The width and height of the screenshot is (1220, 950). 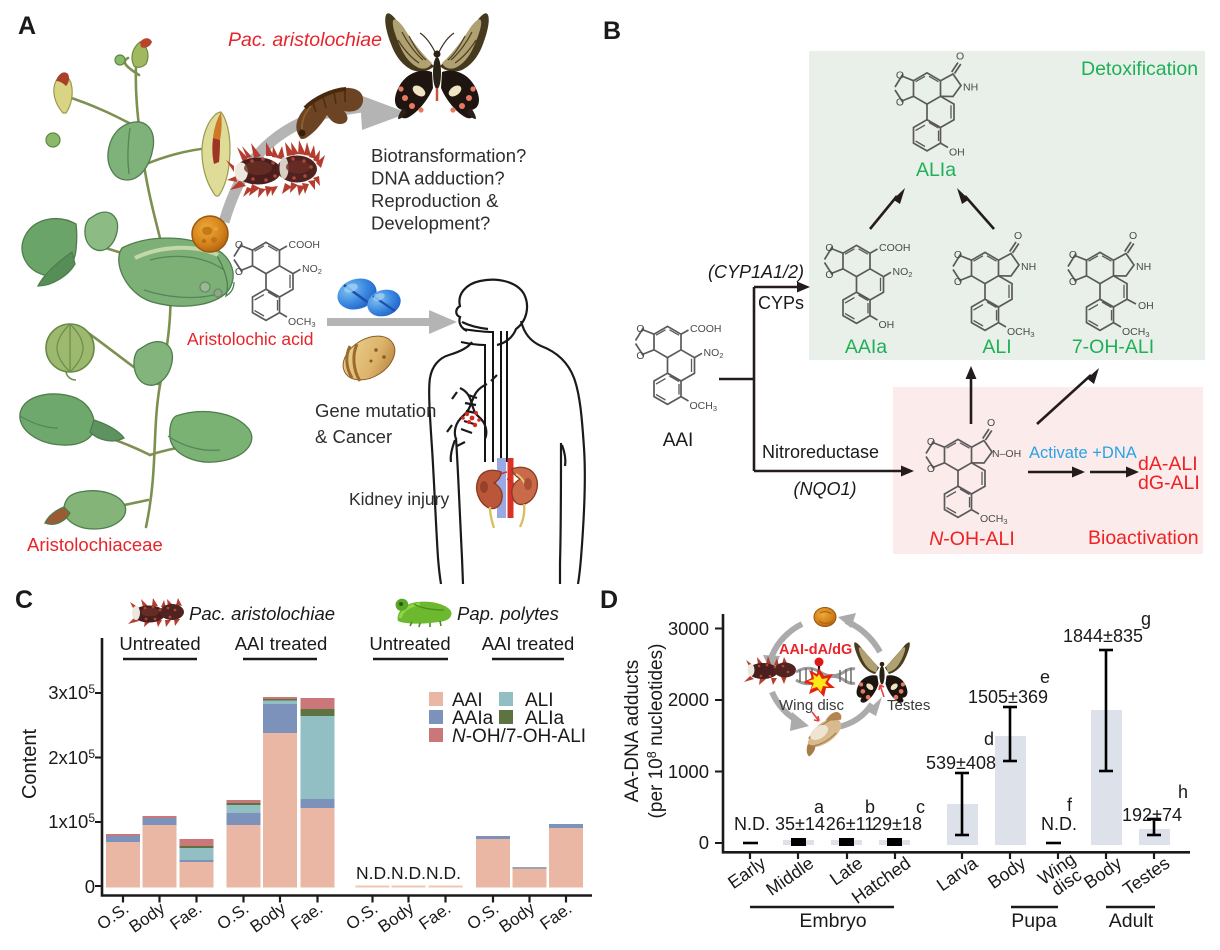 I want to click on svg-text: 1x105, so click(x=71, y=821).